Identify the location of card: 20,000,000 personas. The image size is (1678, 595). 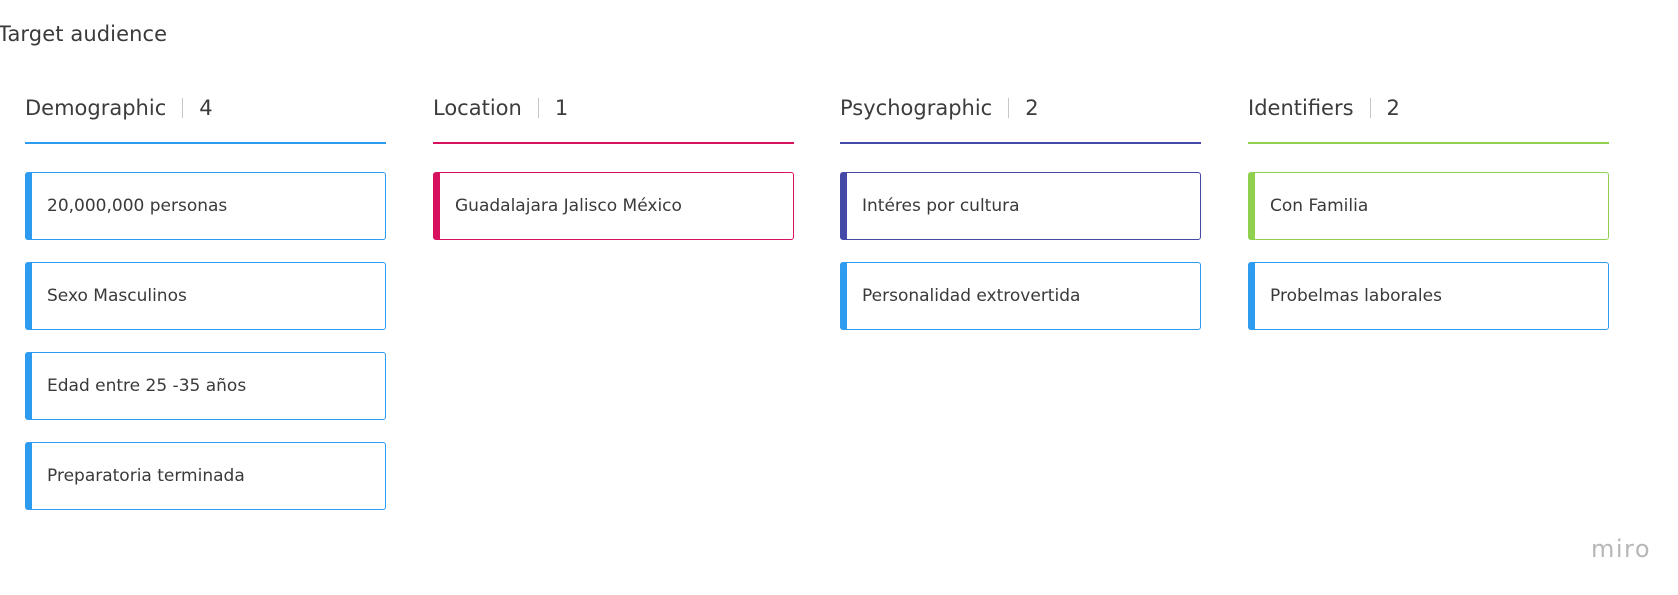
(205, 206).